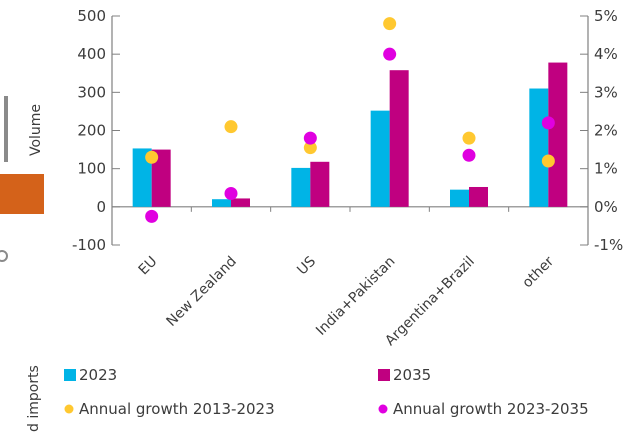  I want to click on legend-label: Annual growth 2023-2035, so click(491, 409).